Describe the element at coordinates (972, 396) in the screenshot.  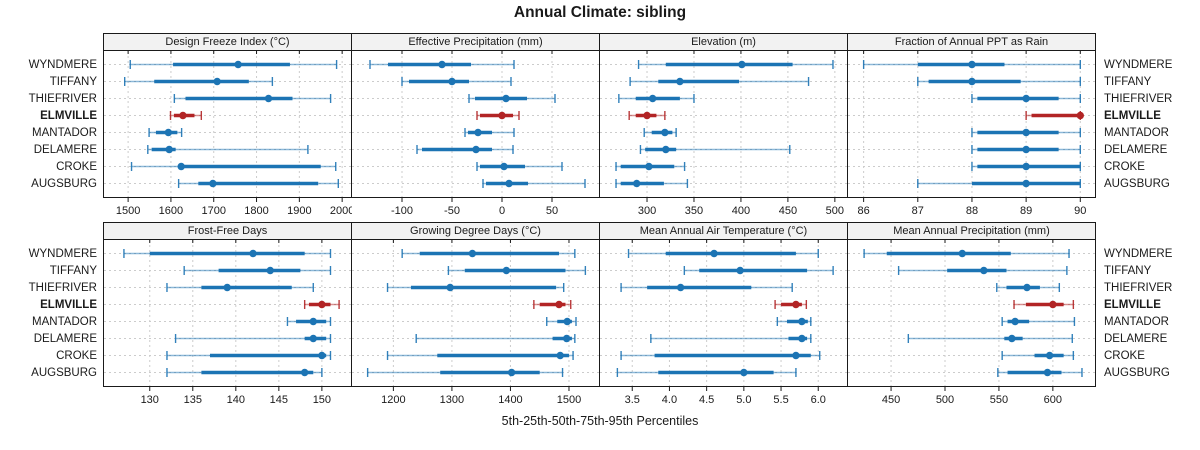
I see `x-axis: 450 500 550 600` at that location.